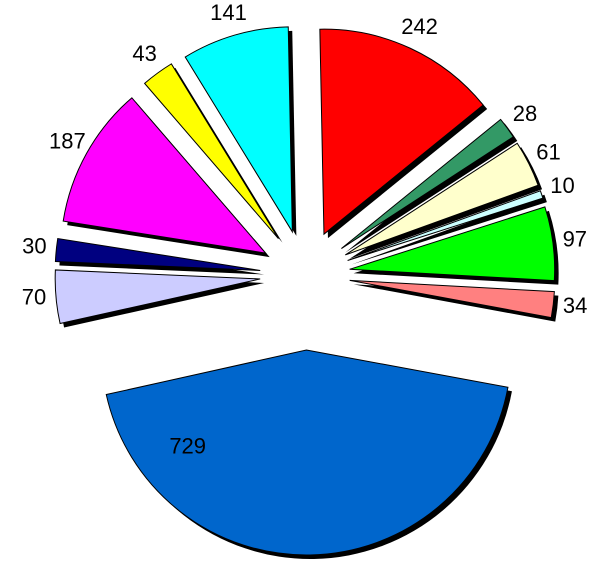 The width and height of the screenshot is (598, 569). Describe the element at coordinates (548, 152) in the screenshot. I see `slice-label: 61` at that location.